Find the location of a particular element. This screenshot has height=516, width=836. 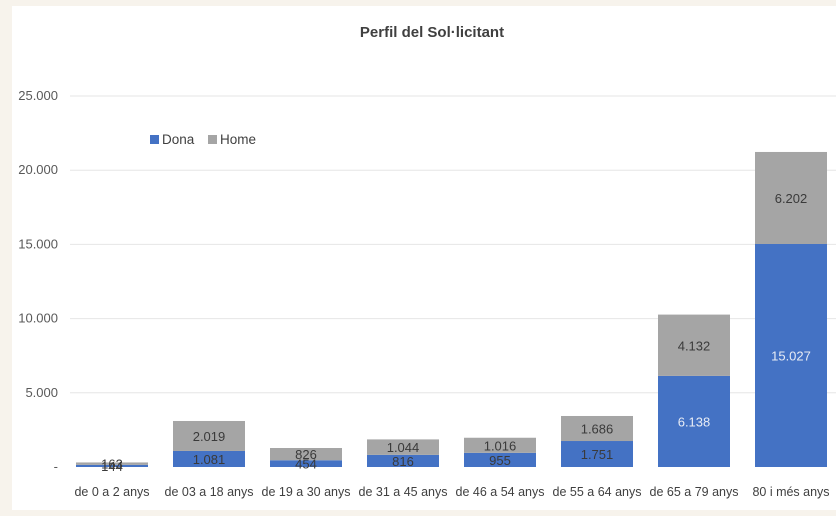

legend-label: Dona is located at coordinates (178, 139).